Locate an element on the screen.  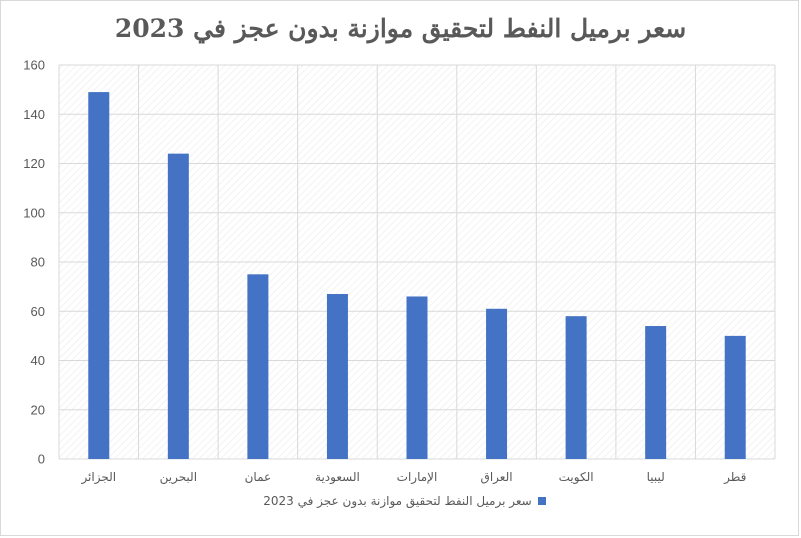
y-tick-label: 140 is located at coordinates (34, 114).